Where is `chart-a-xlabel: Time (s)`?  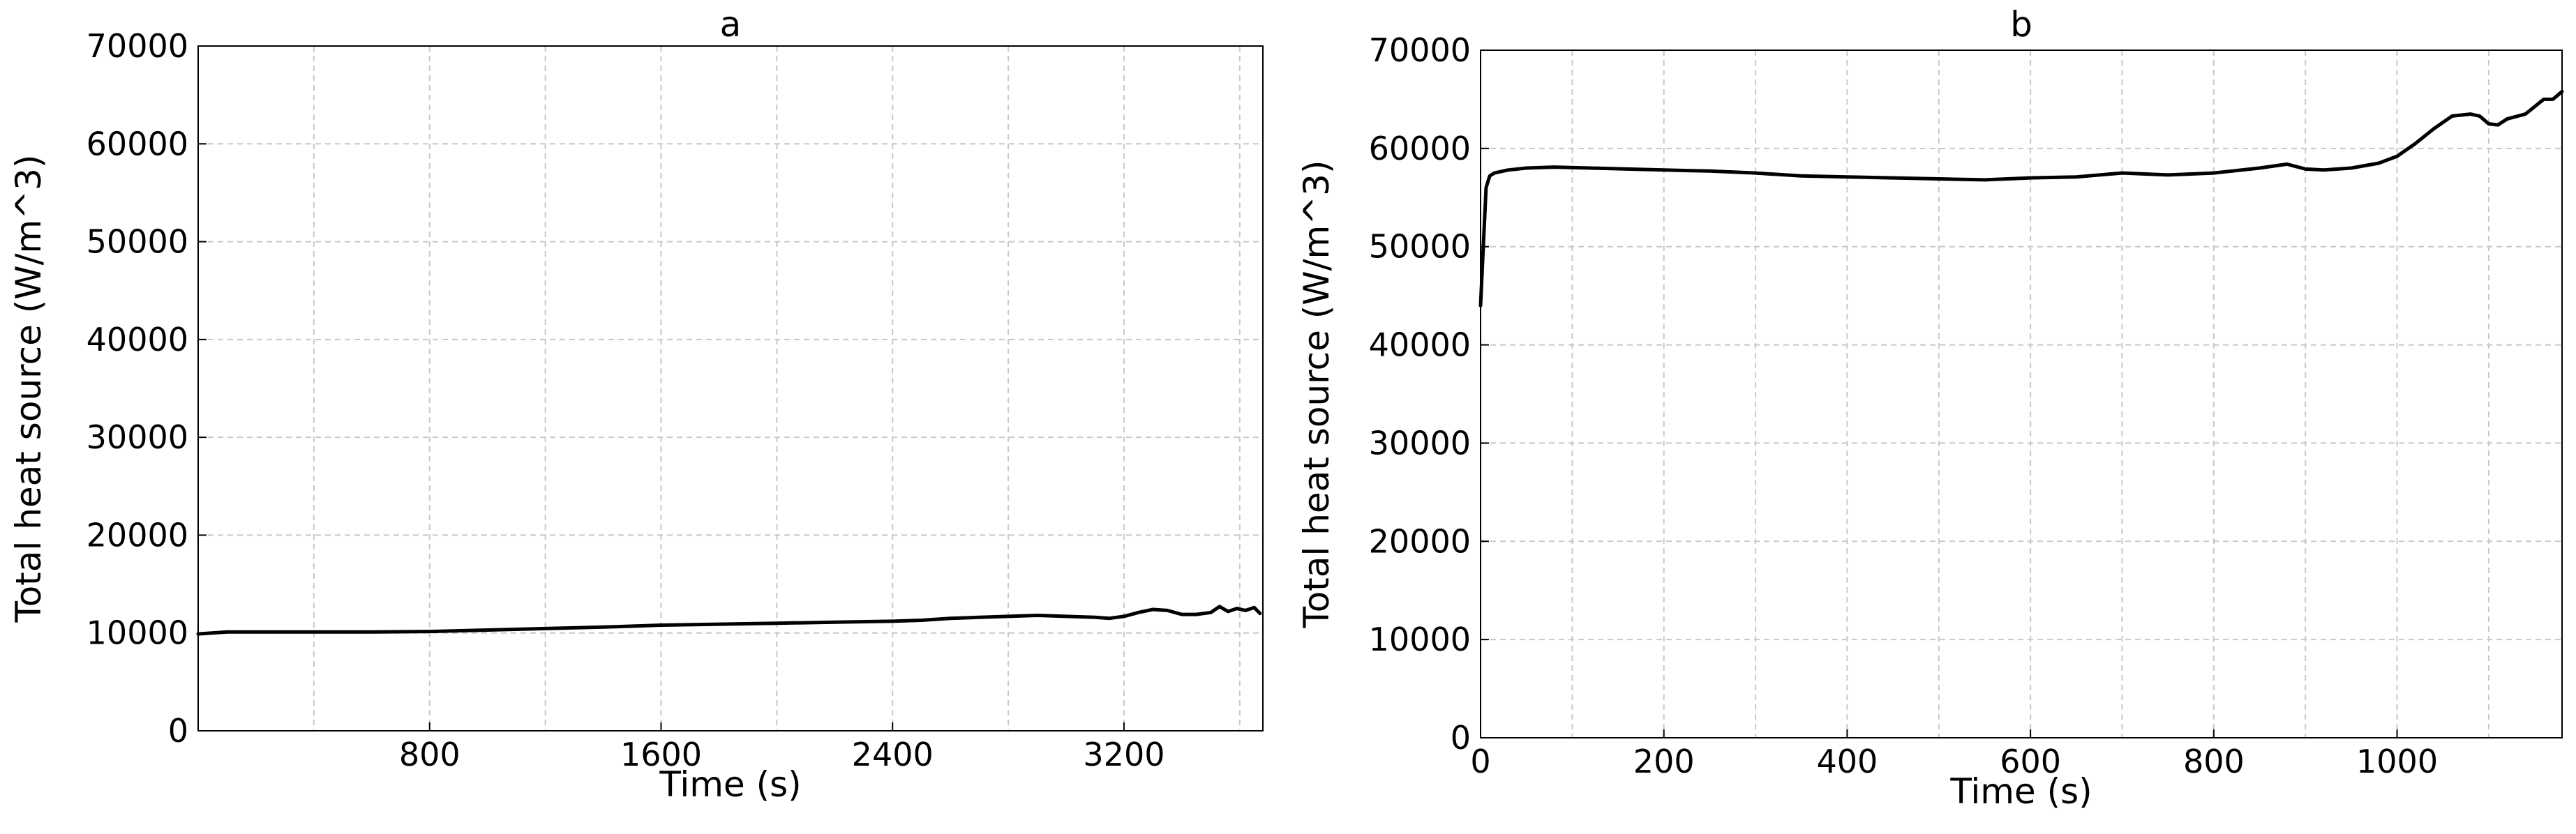
chart-a-xlabel: Time (s) is located at coordinates (730, 784).